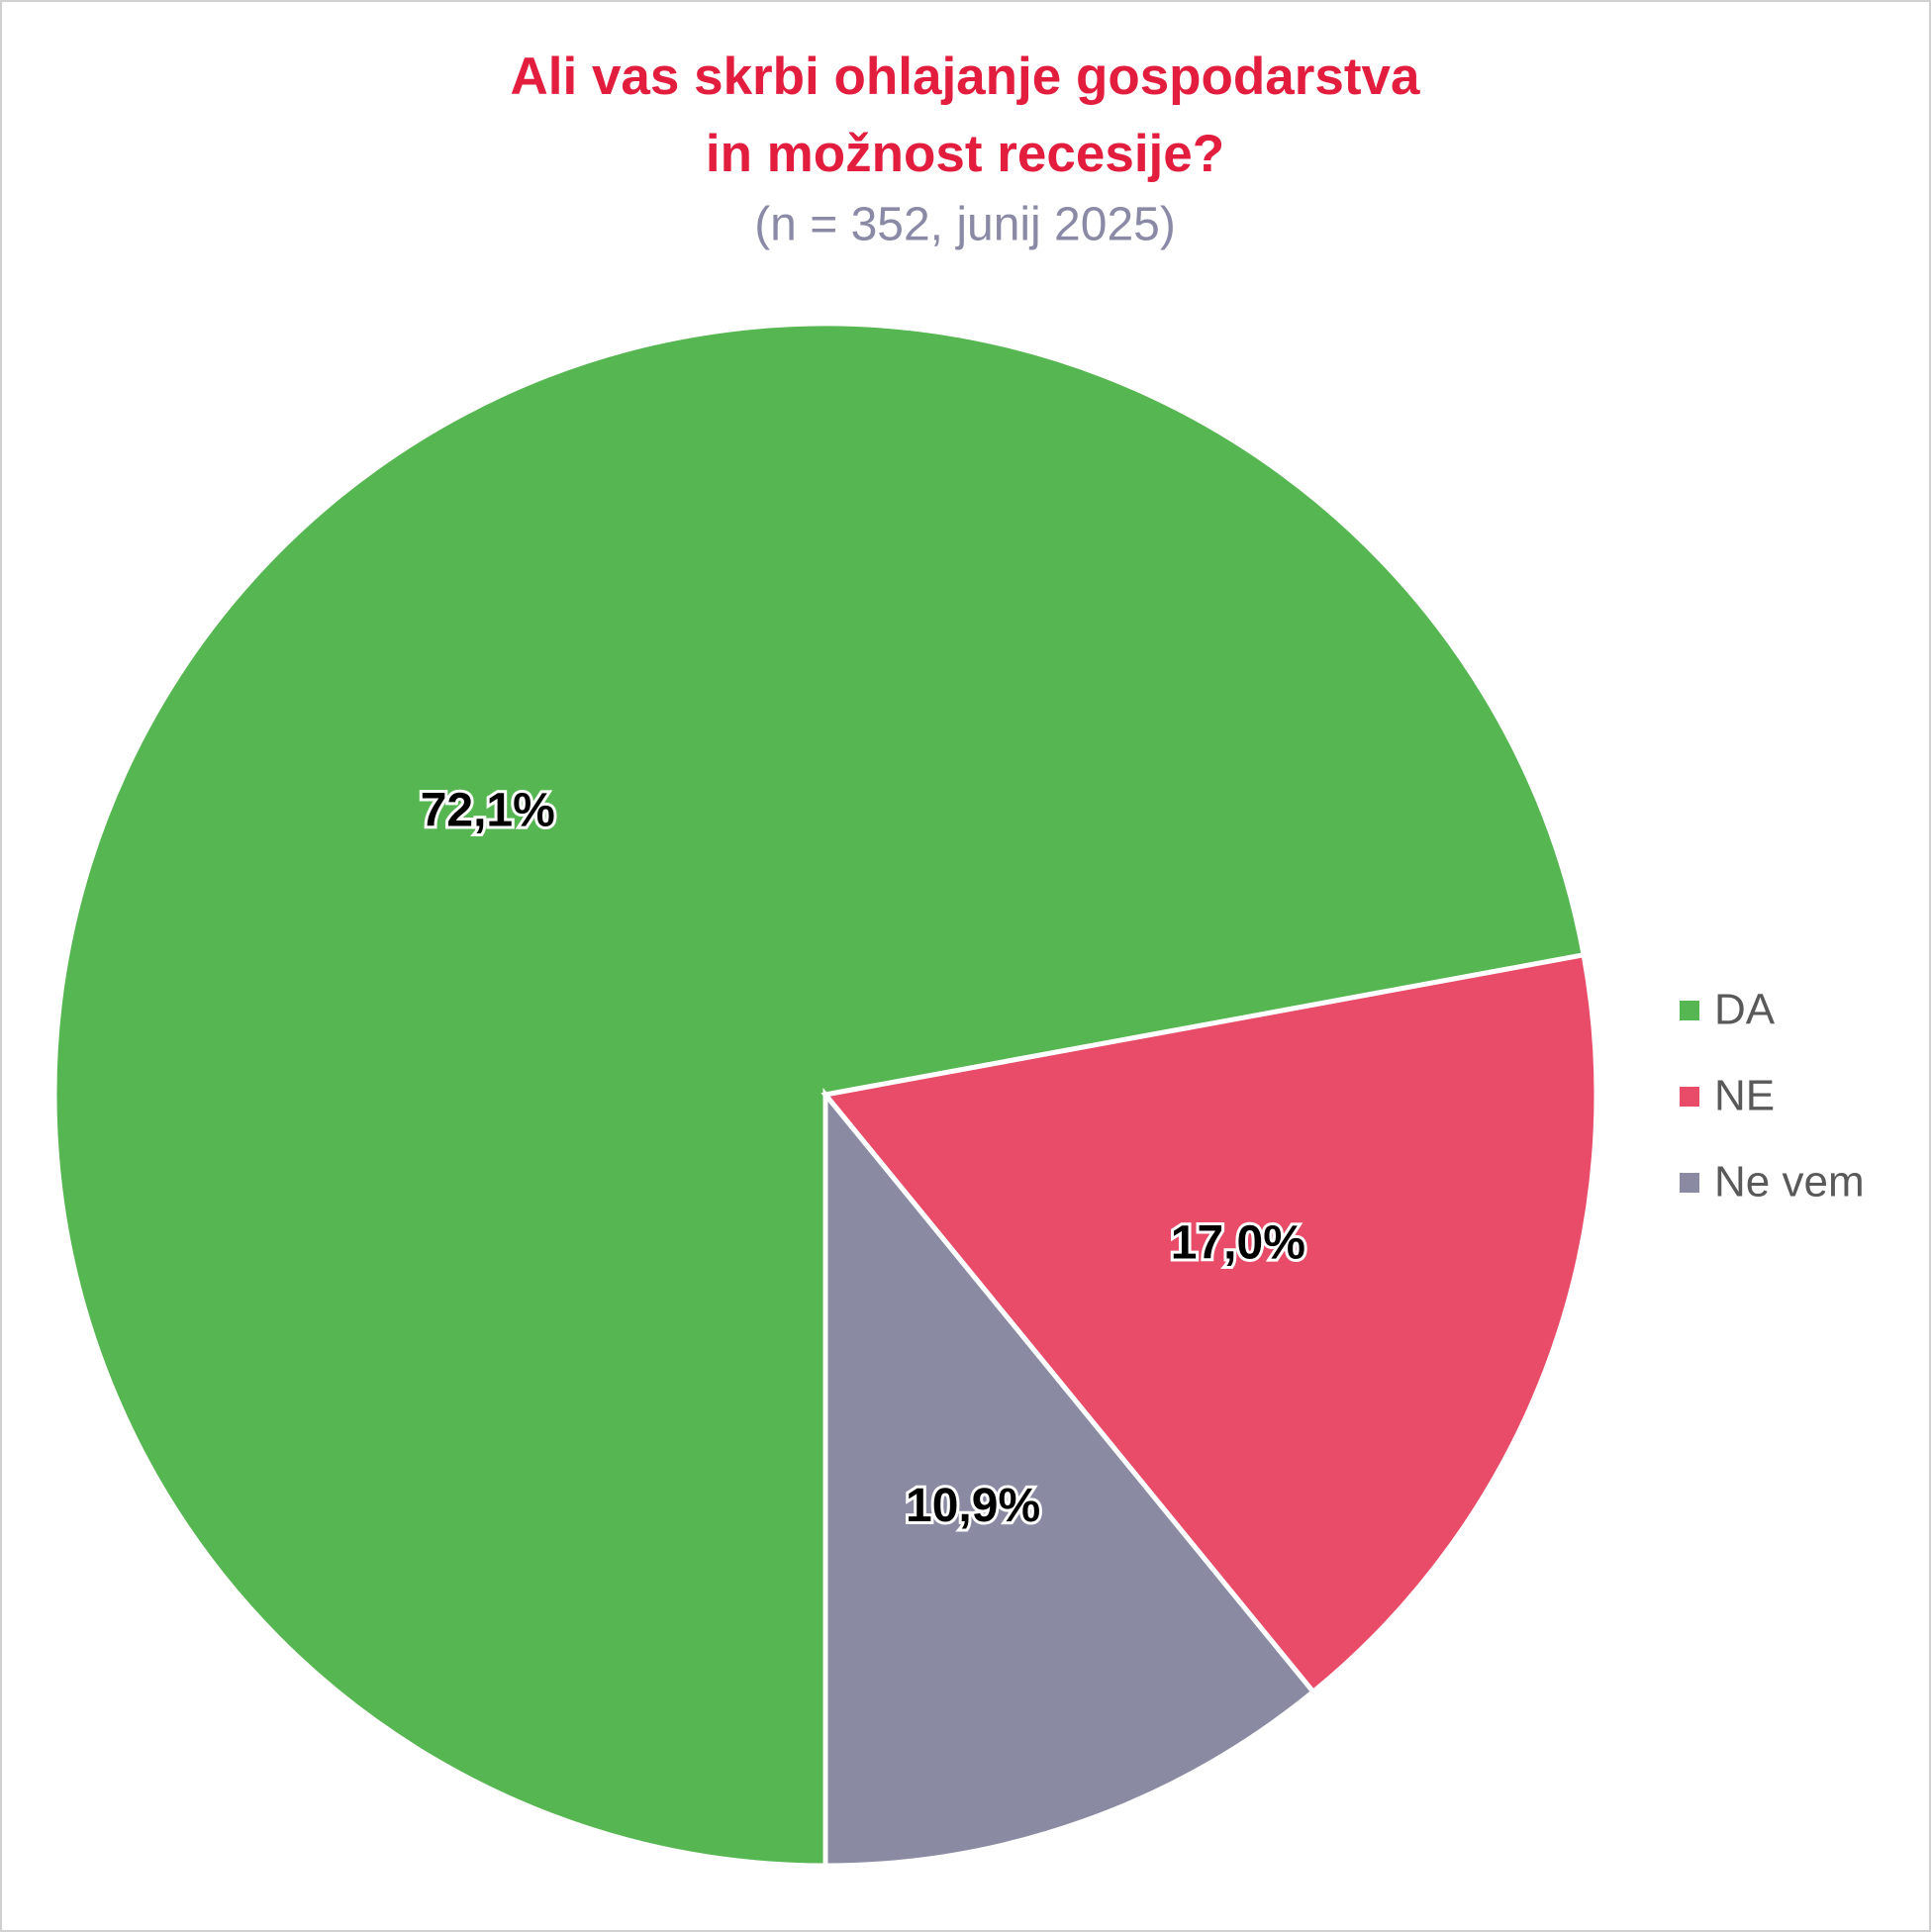 Image resolution: width=1931 pixels, height=1932 pixels. I want to click on legend-label: Ne vem, so click(1789, 1182).